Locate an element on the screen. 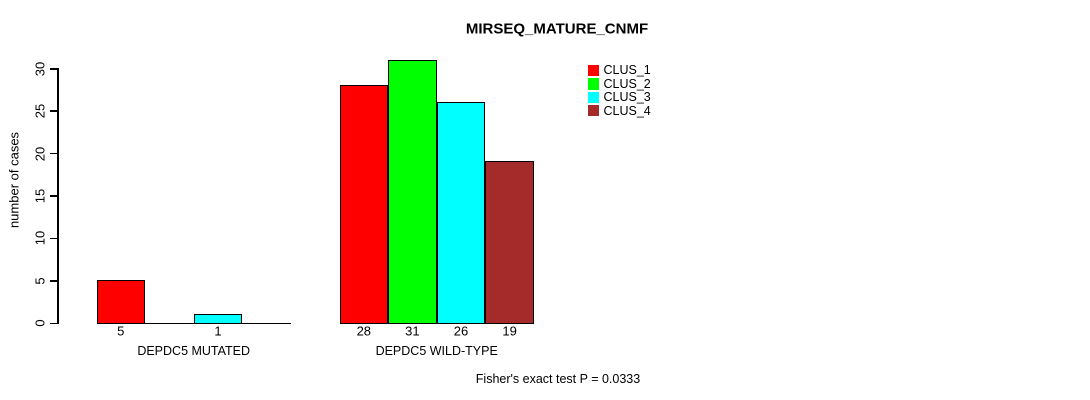 The width and height of the screenshot is (1090, 400). bar-value-label: 28 is located at coordinates (364, 331).